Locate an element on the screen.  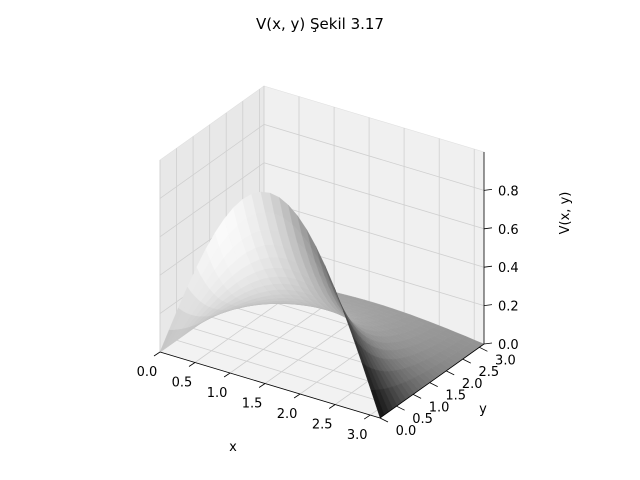
y-tick-label: 3.0 is located at coordinates (505, 360).